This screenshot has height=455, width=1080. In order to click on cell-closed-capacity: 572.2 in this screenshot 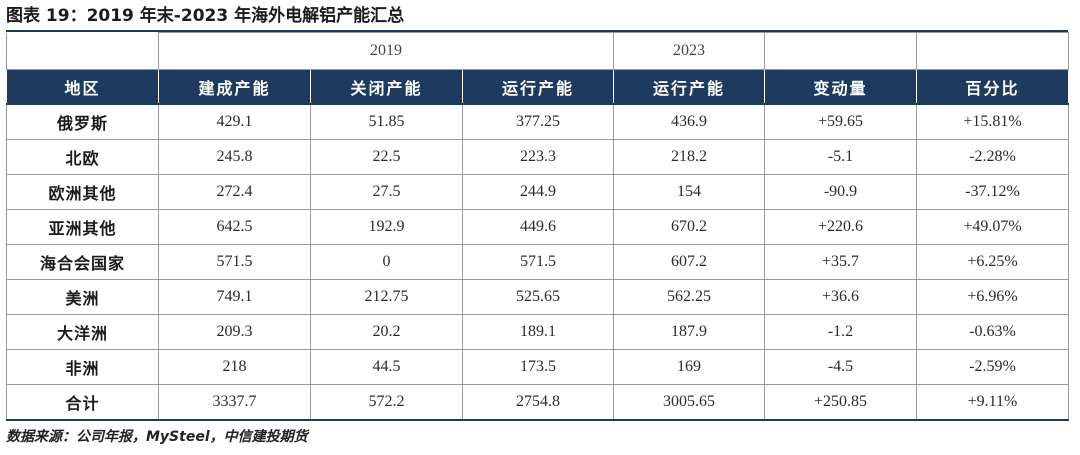, I will do `click(386, 402)`.